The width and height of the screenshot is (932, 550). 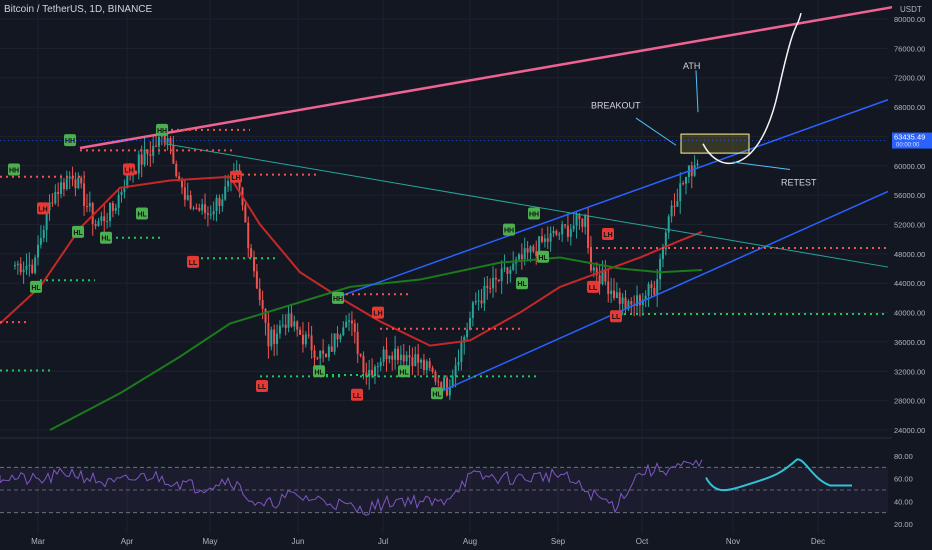 I want to click on rsi-tick-label: 20.00, so click(x=903, y=524).